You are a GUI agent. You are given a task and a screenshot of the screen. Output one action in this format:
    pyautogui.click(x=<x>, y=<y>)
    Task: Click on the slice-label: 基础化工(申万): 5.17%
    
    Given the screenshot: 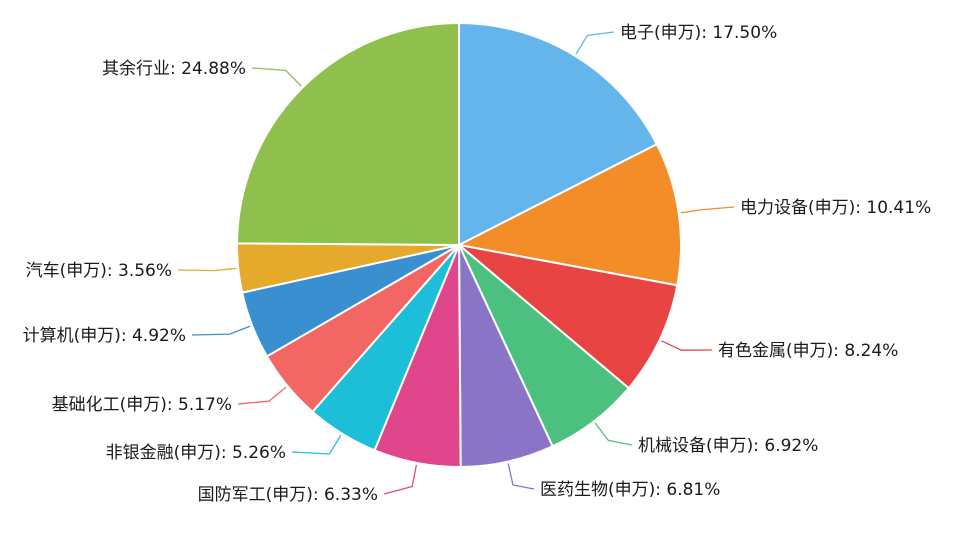 What is the action you would take?
    pyautogui.click(x=142, y=405)
    